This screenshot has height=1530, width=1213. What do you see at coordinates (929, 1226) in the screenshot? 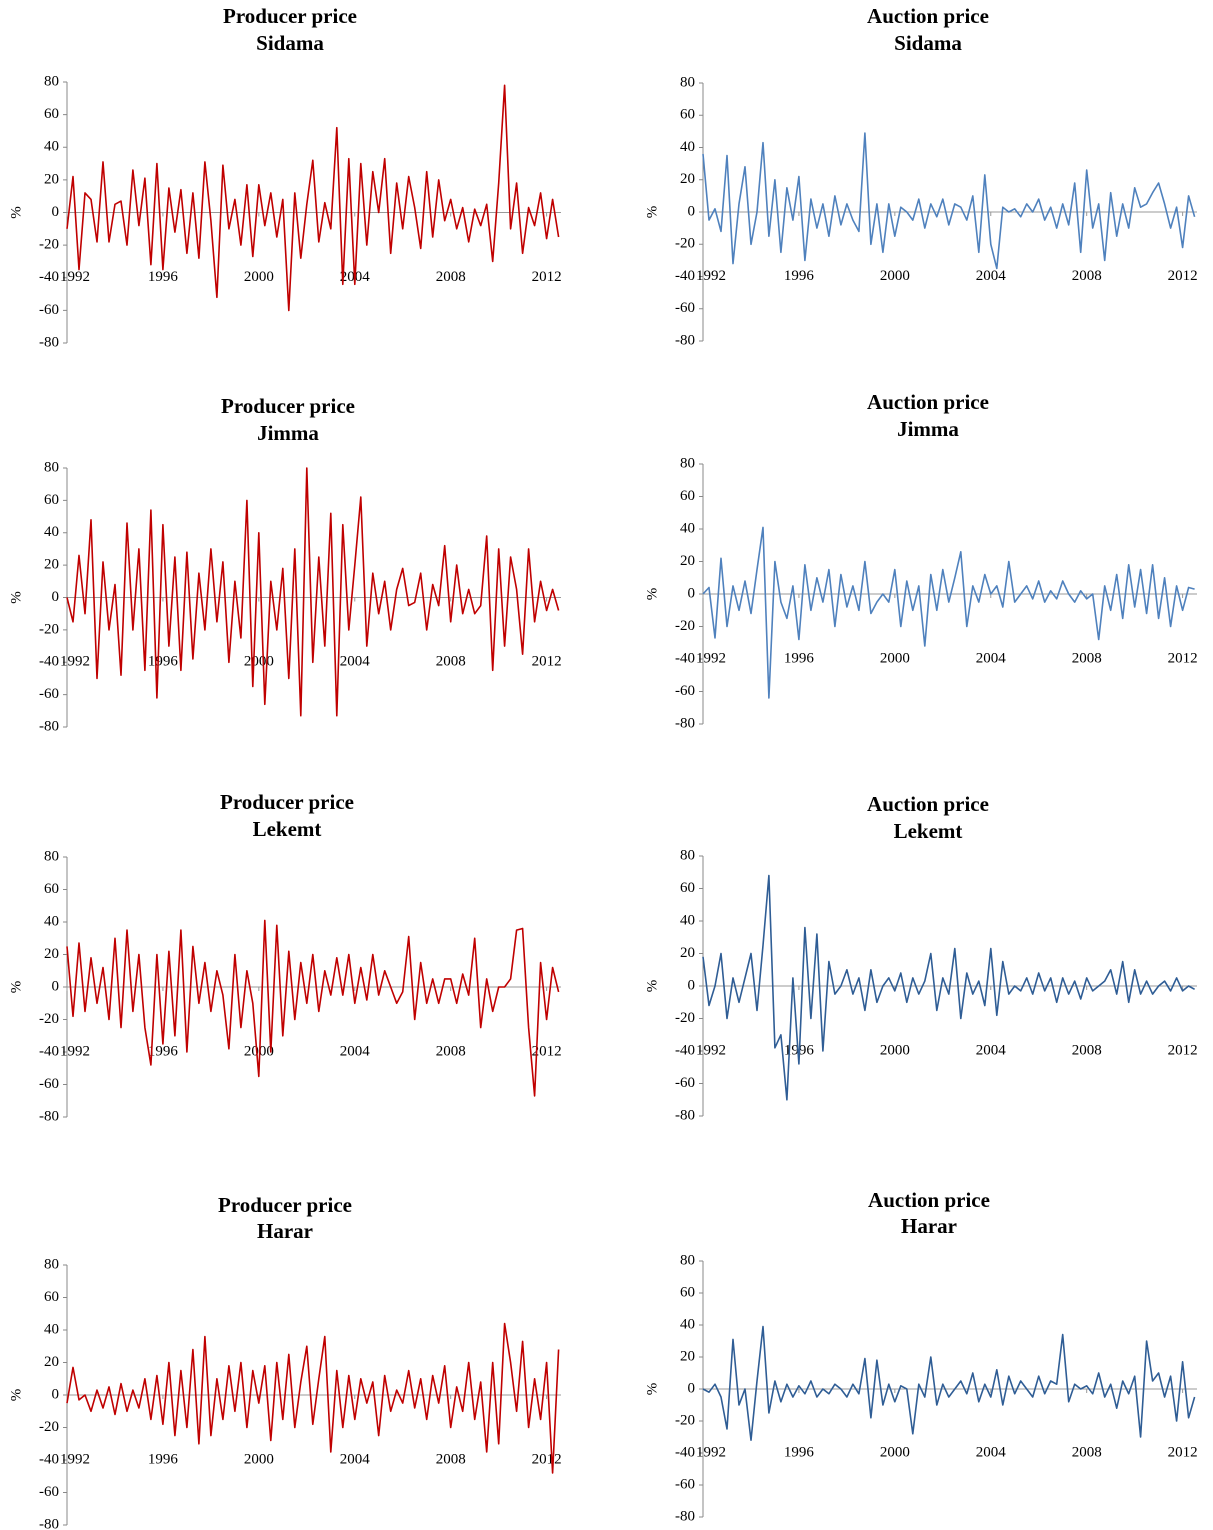
I see `chart-subtitle: Harar` at bounding box center [929, 1226].